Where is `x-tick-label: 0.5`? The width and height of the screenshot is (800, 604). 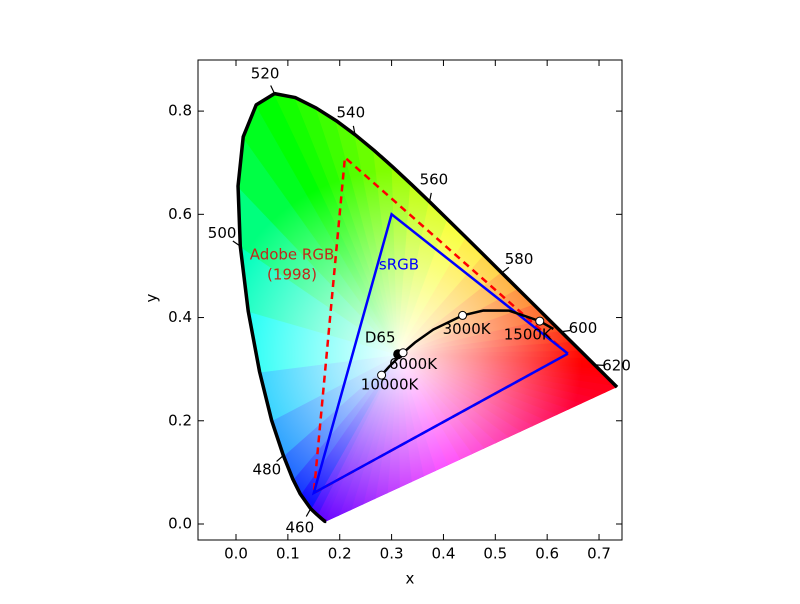 x-tick-label: 0.5 is located at coordinates (495, 554).